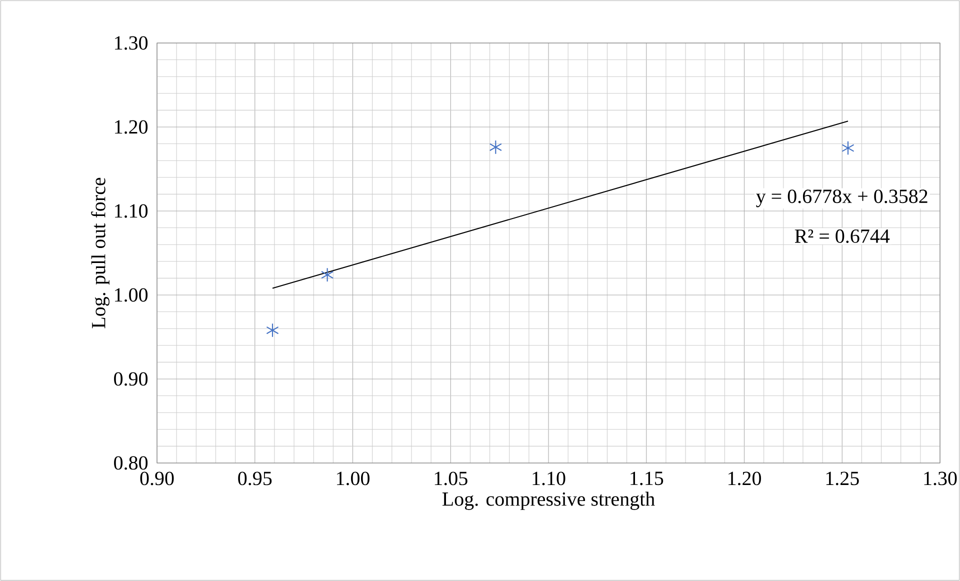  What do you see at coordinates (157, 479) in the screenshot?
I see `x-tick-label: 0.90` at bounding box center [157, 479].